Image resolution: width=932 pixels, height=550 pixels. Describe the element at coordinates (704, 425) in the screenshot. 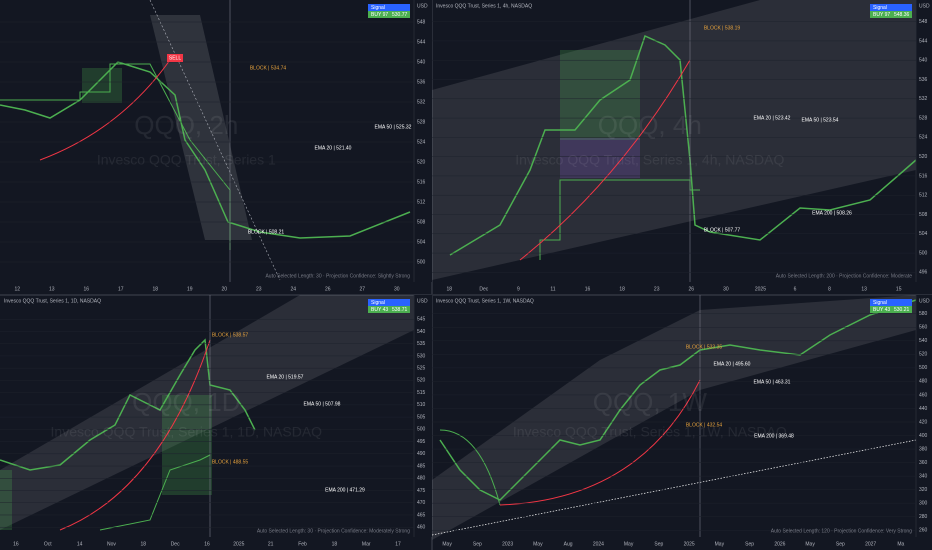

I see `annotation: BLOCK | 432.54` at that location.